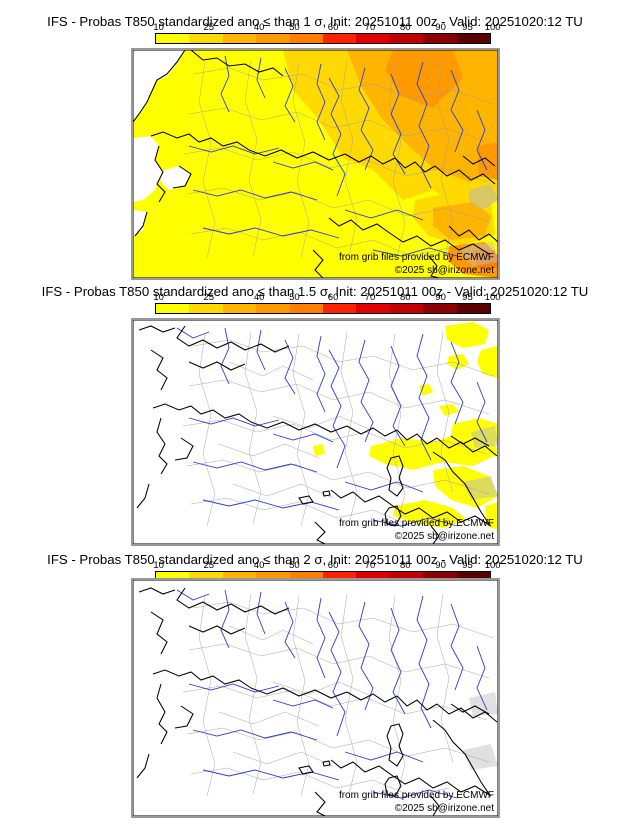 Image resolution: width=630 pixels, height=828 pixels. What do you see at coordinates (444, 270) in the screenshot?
I see `copyright-1: ©2025 sb@irizone.net` at bounding box center [444, 270].